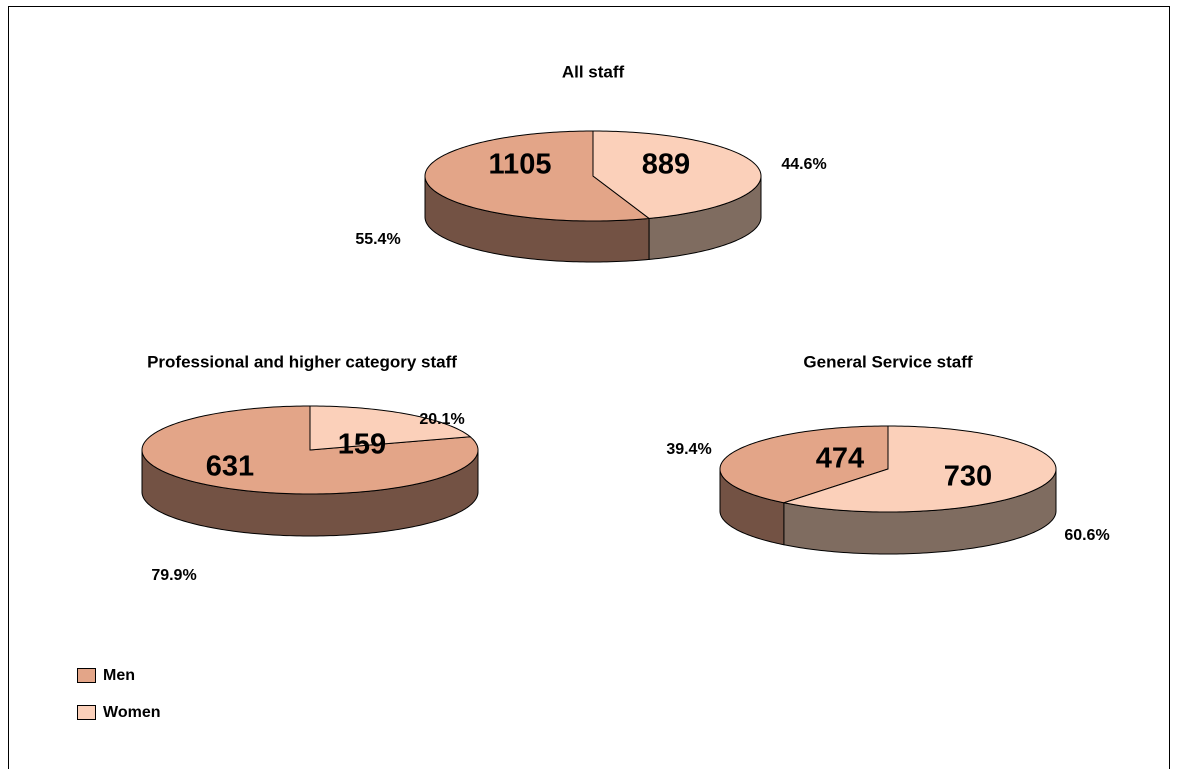 This screenshot has width=1178, height=769. Describe the element at coordinates (887, 361) in the screenshot. I see `pie-title: General Service staff` at that location.